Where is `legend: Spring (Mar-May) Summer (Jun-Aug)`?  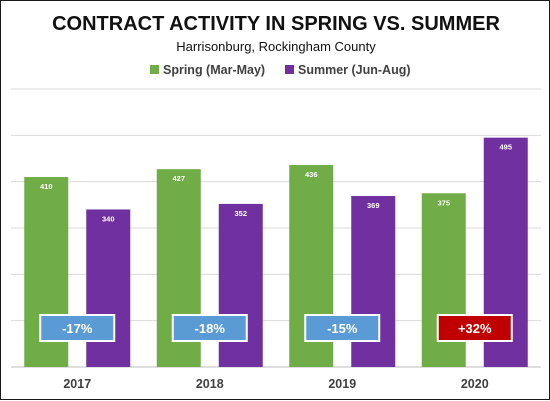
legend: Spring (Mar-May) Summer (Jun-Aug) is located at coordinates (280, 70).